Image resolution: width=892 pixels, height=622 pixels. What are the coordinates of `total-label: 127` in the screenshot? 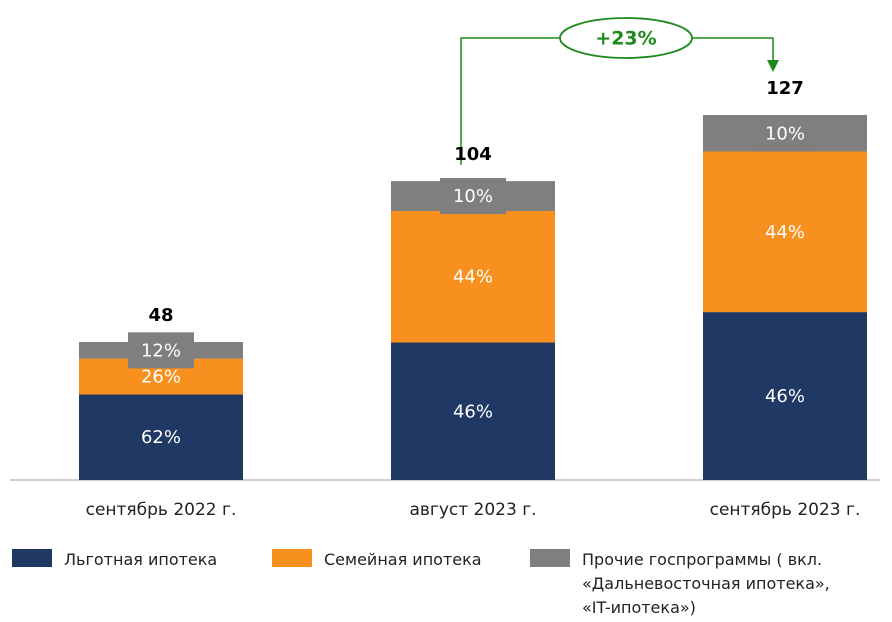 It's located at (785, 88).